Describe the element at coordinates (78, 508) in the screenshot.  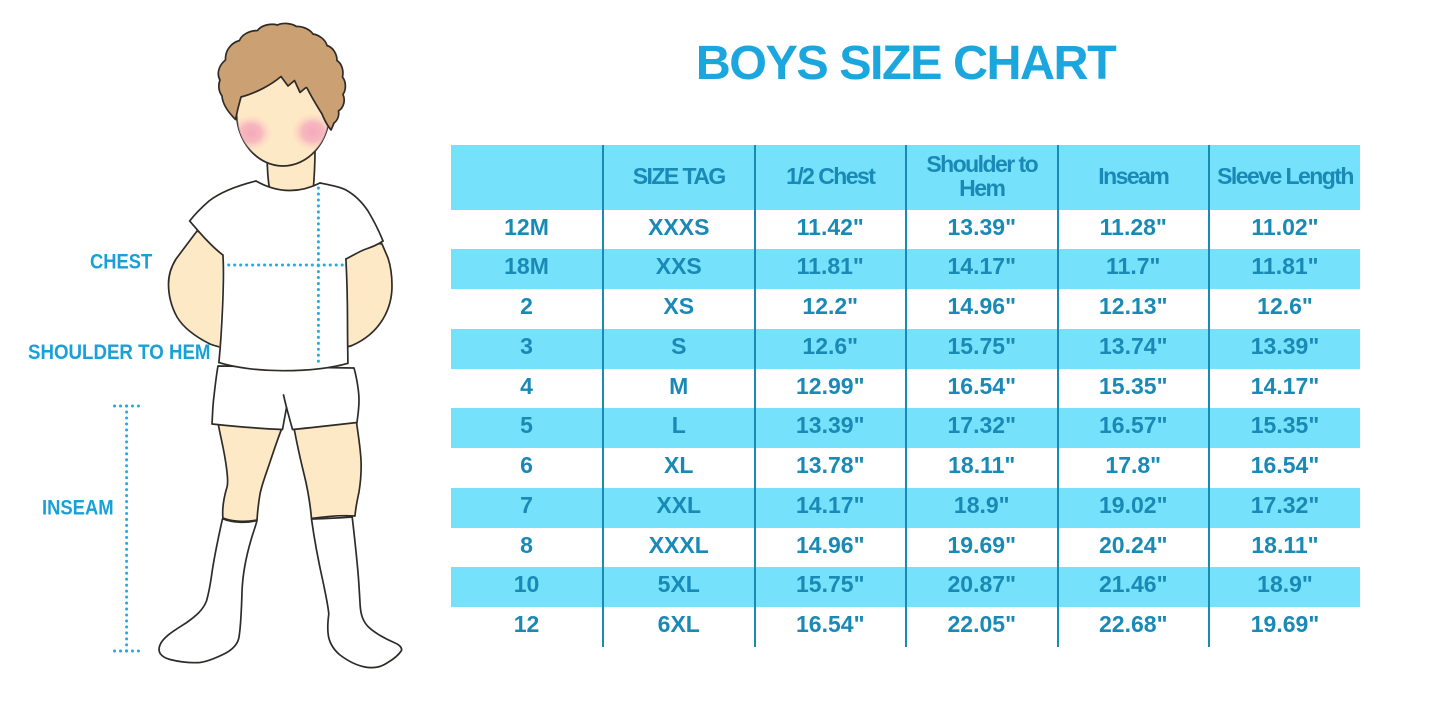
I see `svg-text: INSEAM` at that location.